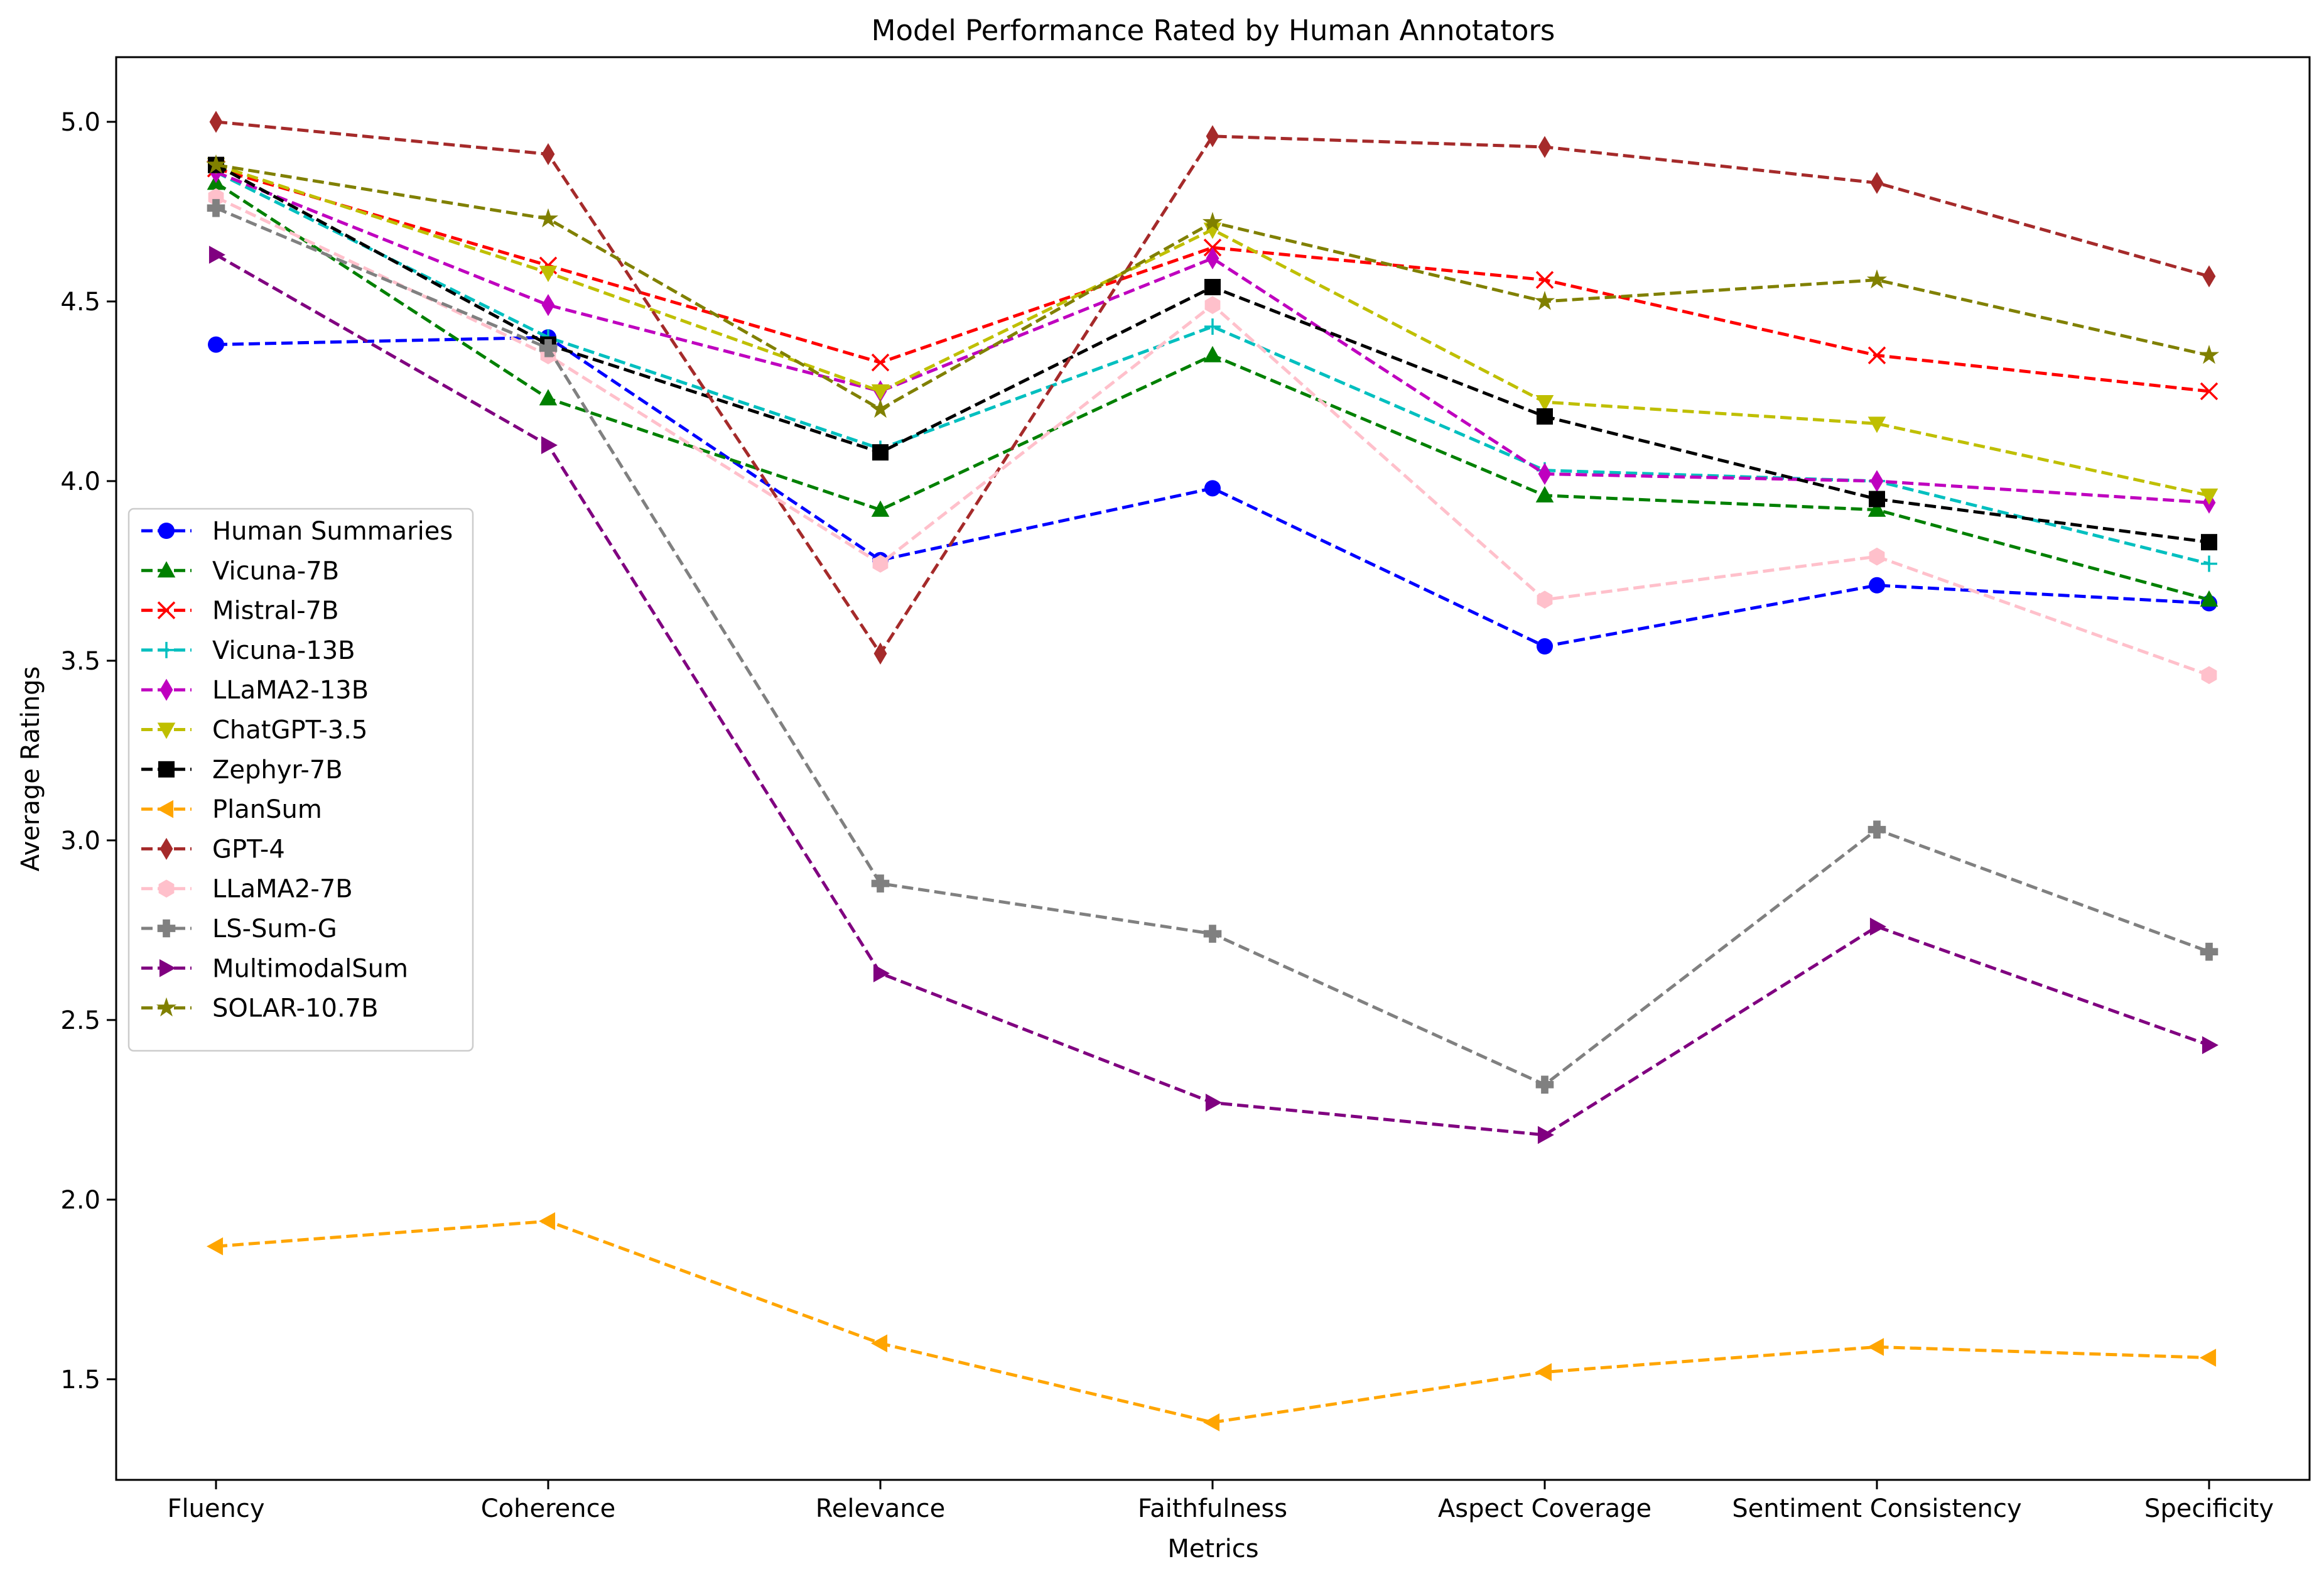 The image size is (2324, 1581). I want to click on legend-item: LS-Sum-G, so click(239, 929).